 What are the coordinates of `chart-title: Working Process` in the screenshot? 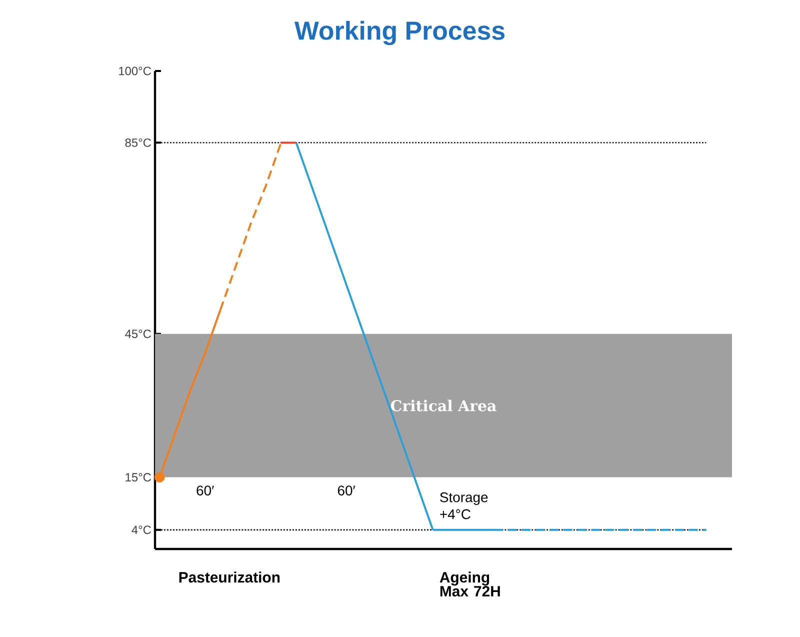 It's located at (399, 33).